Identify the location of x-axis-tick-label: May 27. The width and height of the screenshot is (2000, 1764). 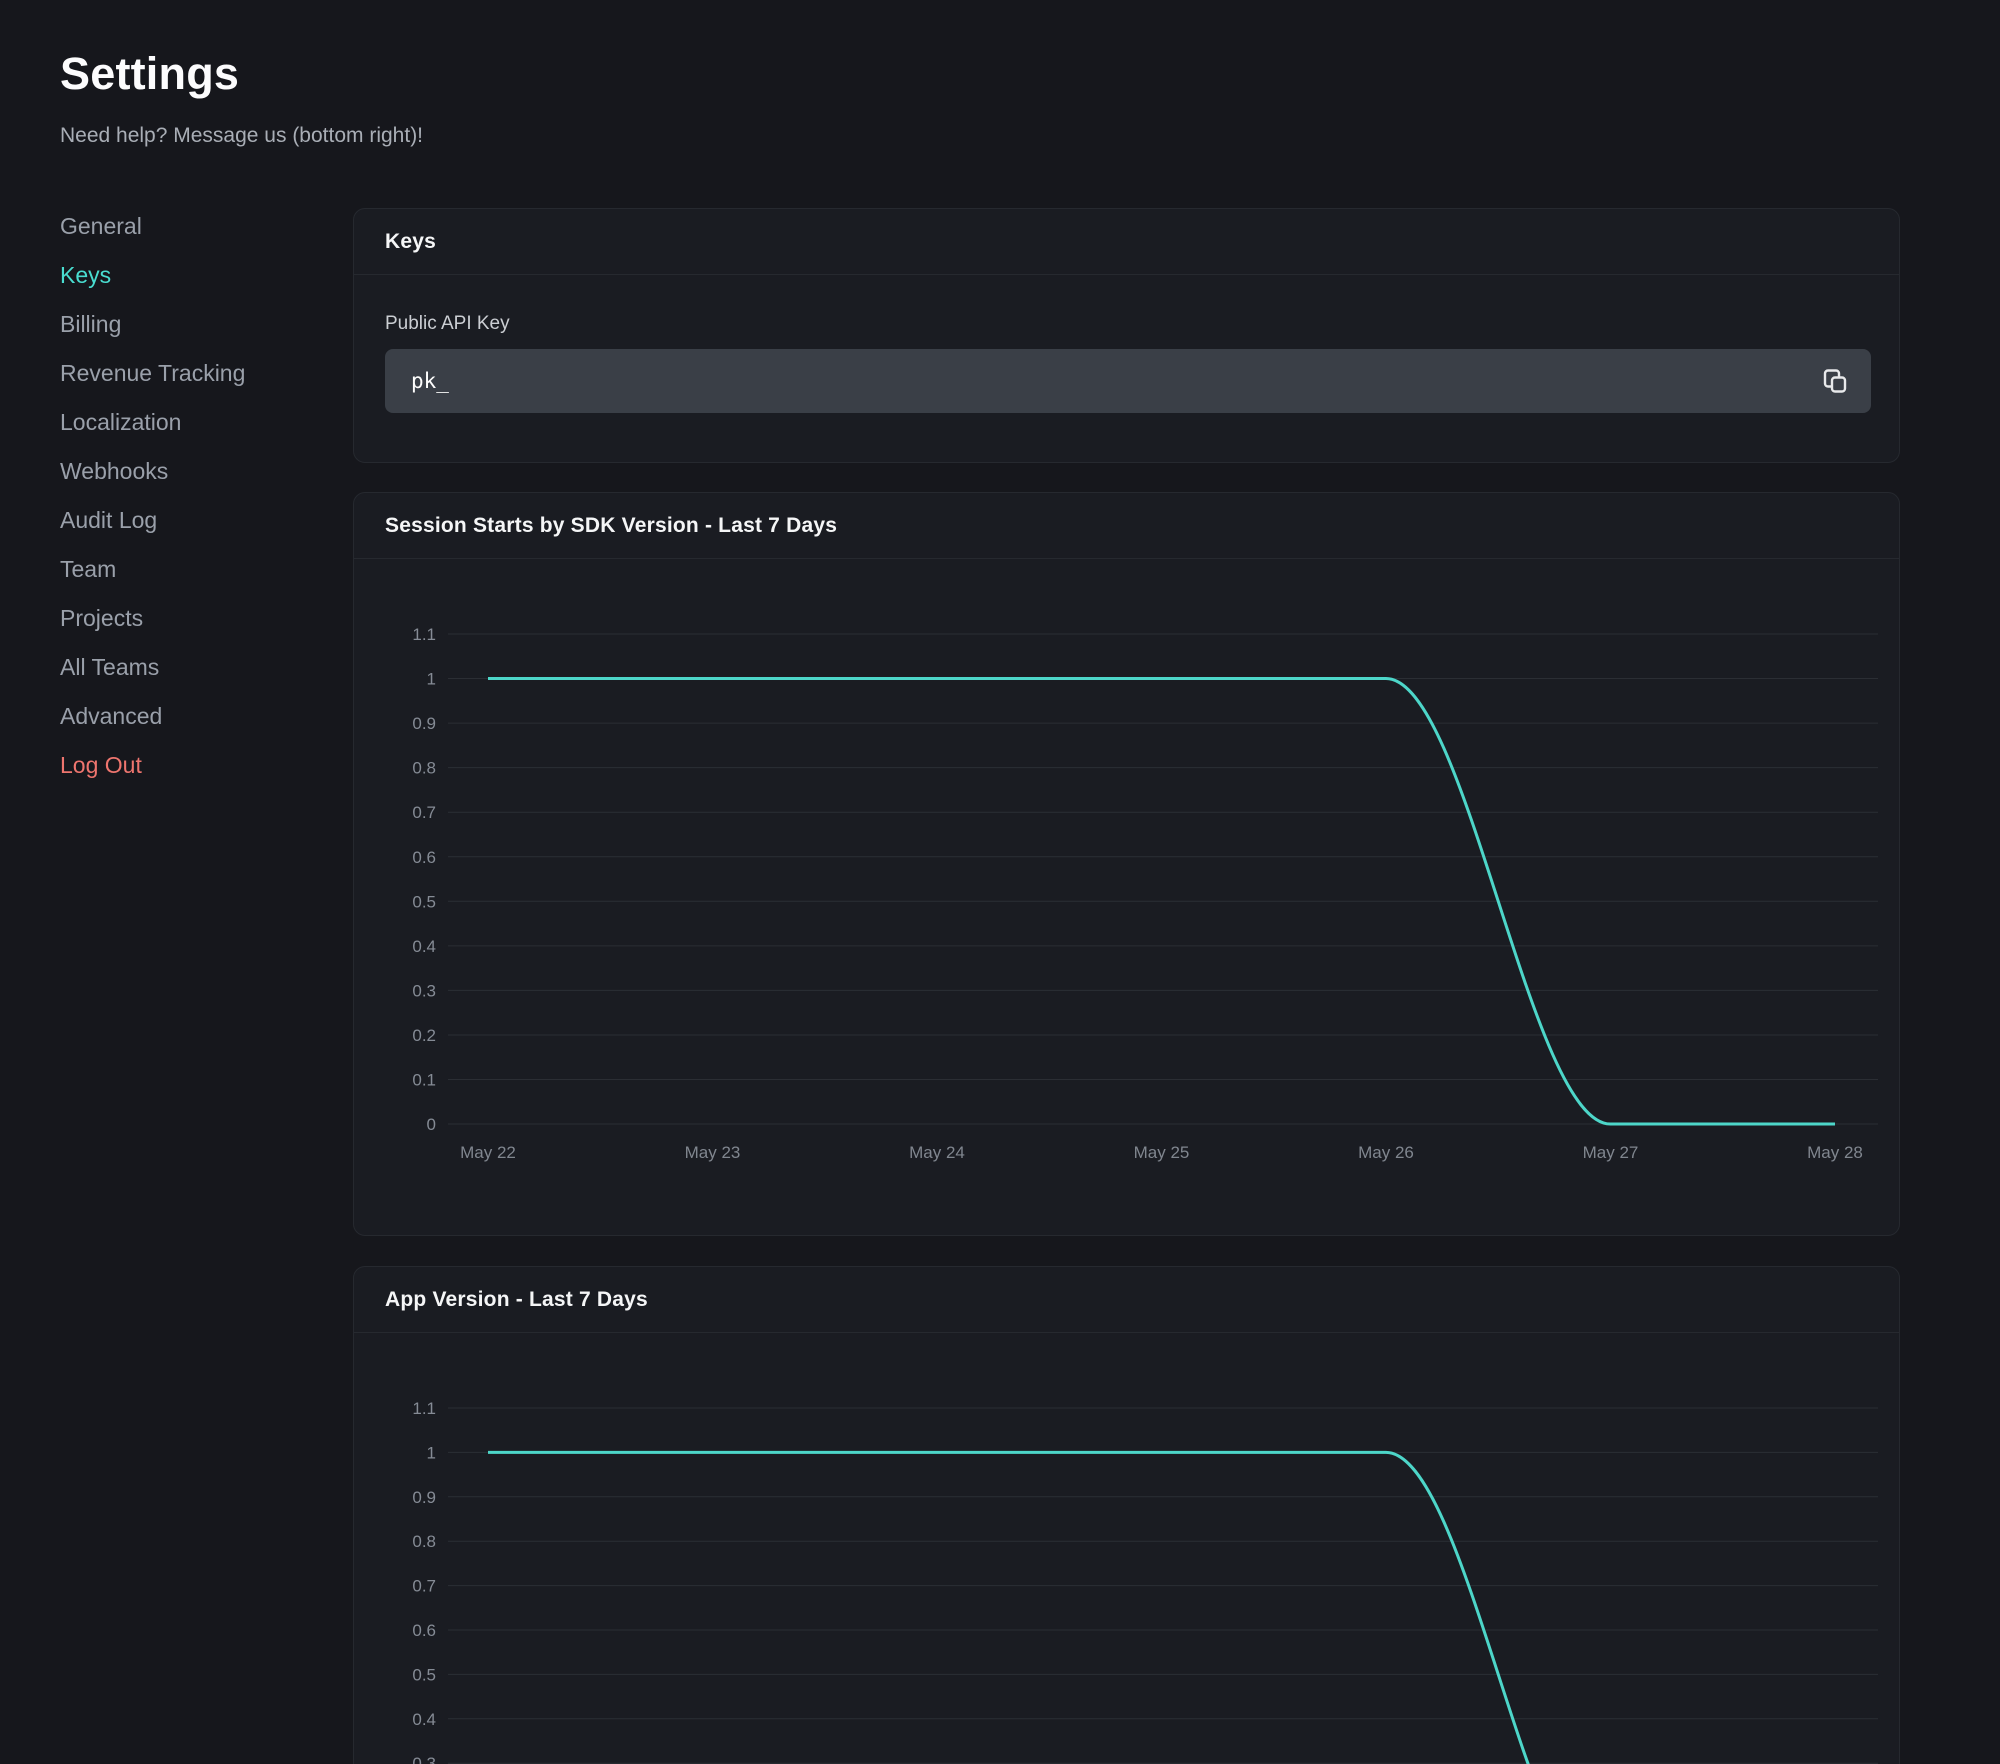
(1611, 1152).